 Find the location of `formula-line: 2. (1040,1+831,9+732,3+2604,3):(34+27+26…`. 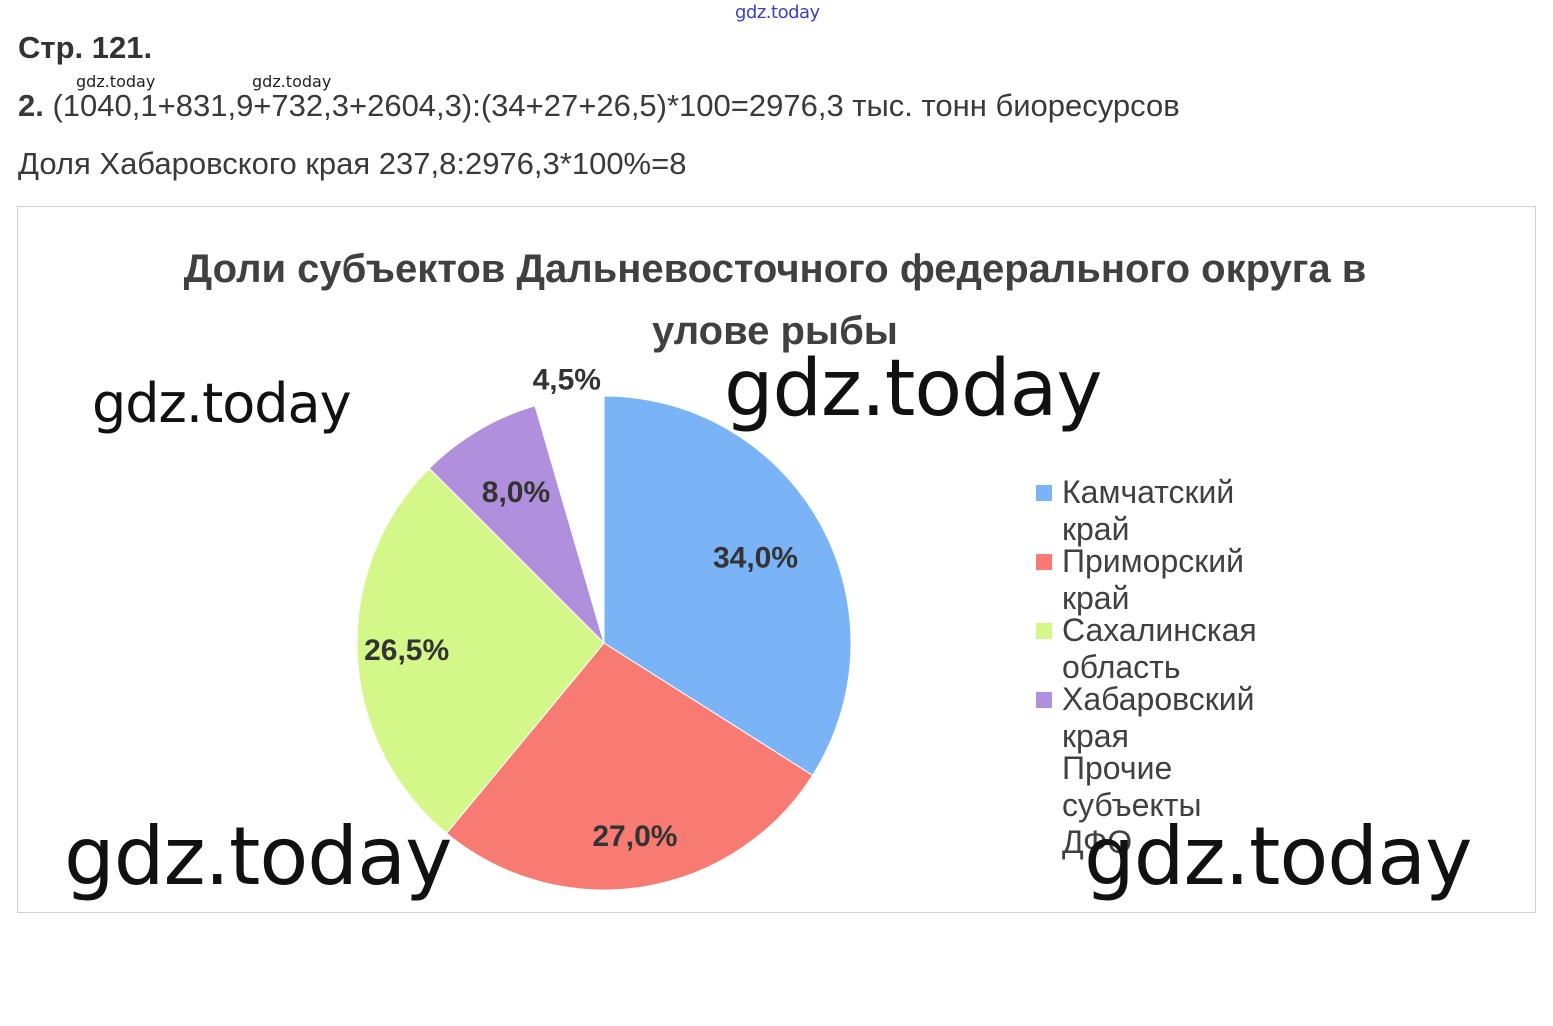

formula-line: 2. (1040,1+831,9+732,3+2604,3):(34+27+26… is located at coordinates (599, 106).